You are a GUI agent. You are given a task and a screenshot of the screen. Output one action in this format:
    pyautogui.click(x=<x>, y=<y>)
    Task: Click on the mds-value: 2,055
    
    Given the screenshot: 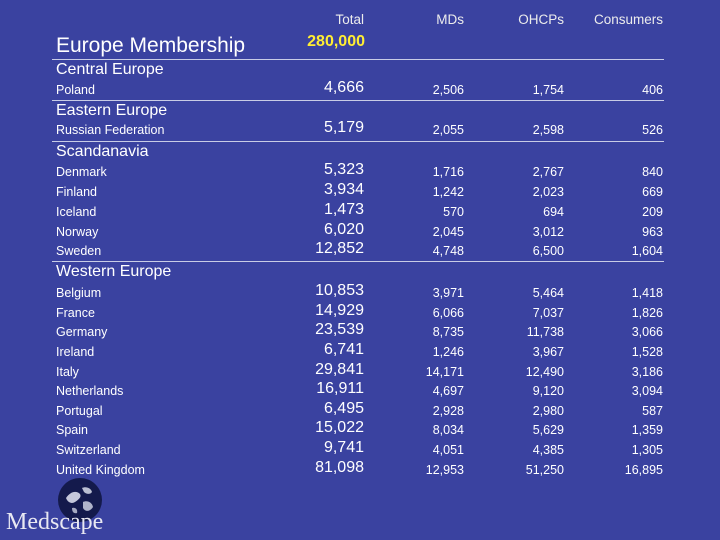 What is the action you would take?
    pyautogui.click(x=448, y=130)
    